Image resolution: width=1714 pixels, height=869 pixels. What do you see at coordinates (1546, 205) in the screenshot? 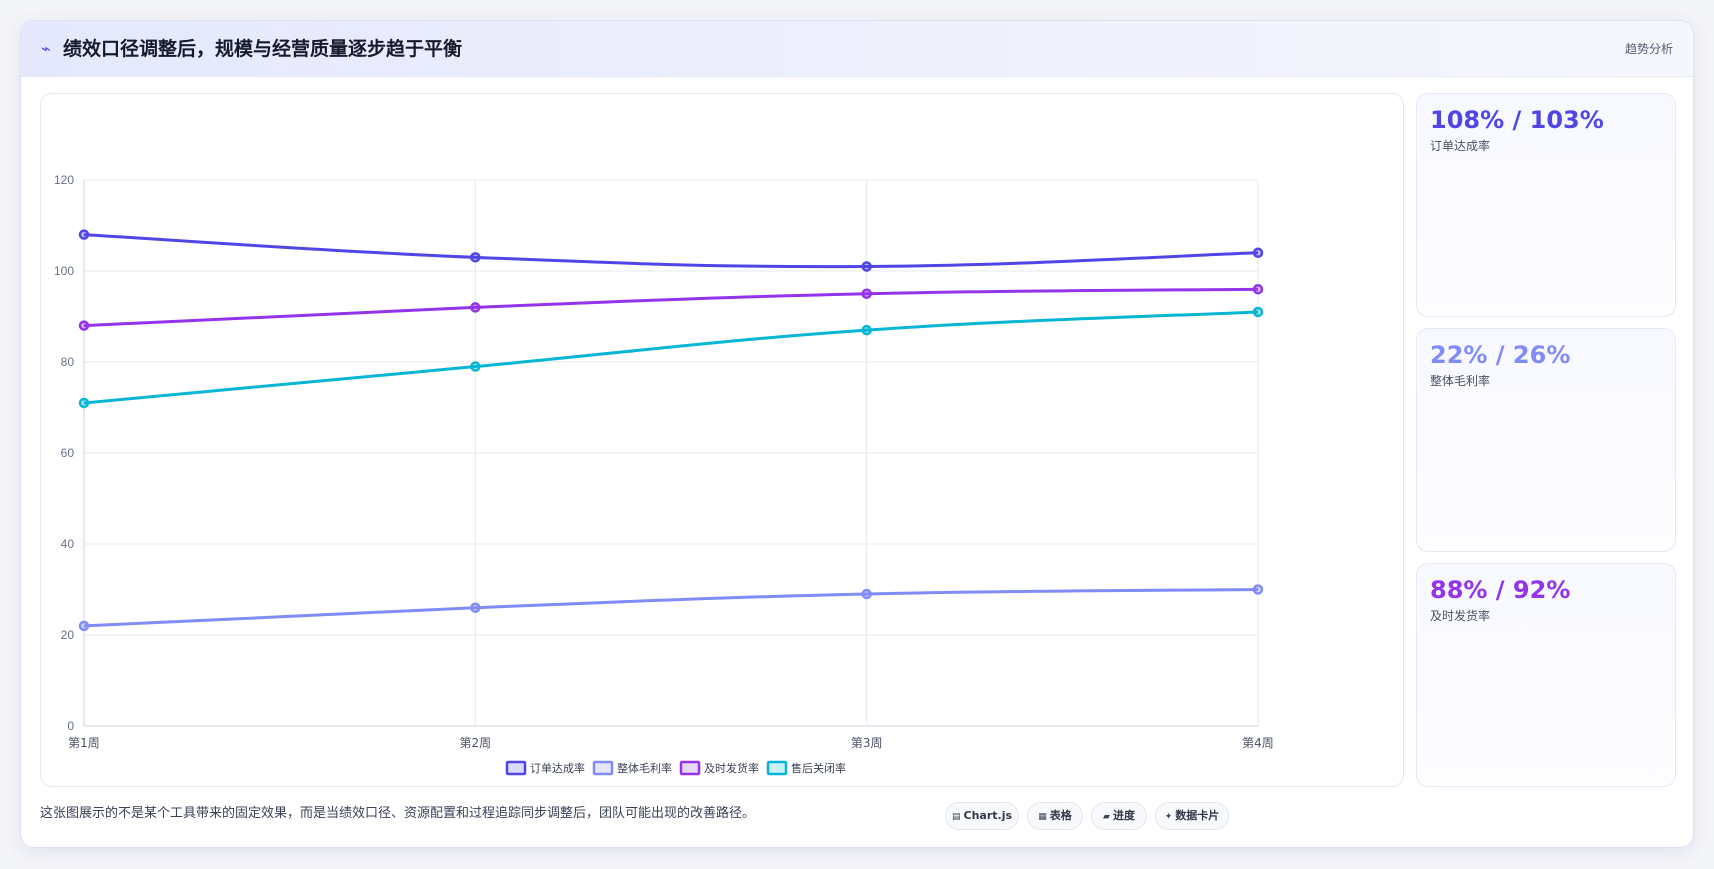
I see `metric-card-order-rate: 108% / 103% 订单达成率` at bounding box center [1546, 205].